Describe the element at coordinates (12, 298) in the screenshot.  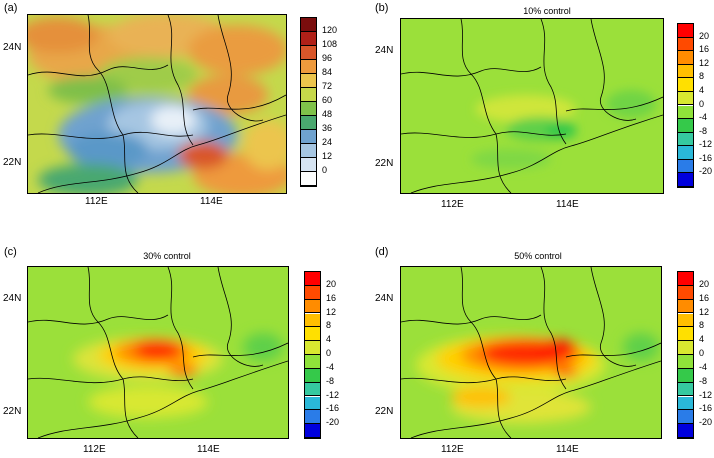
I see `panel-c-ytick-24n: 24N` at that location.